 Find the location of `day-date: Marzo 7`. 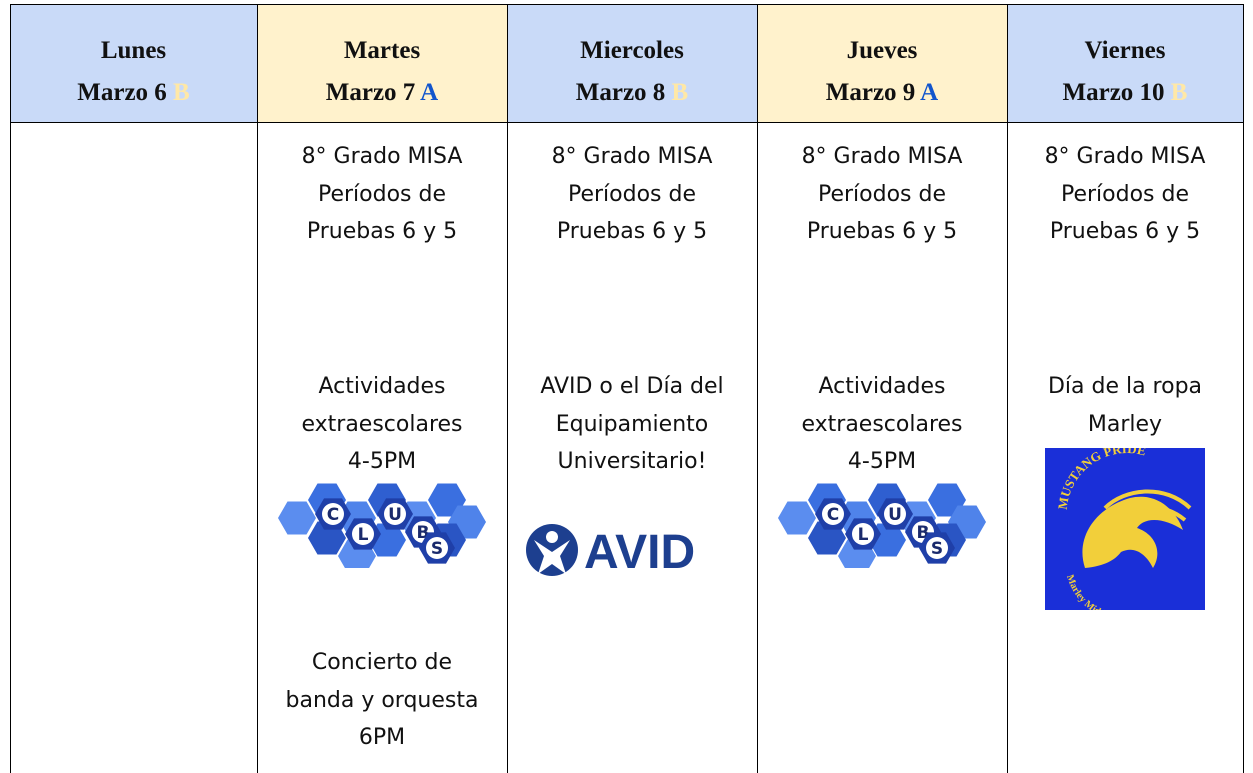

day-date: Marzo 7 is located at coordinates (370, 92).